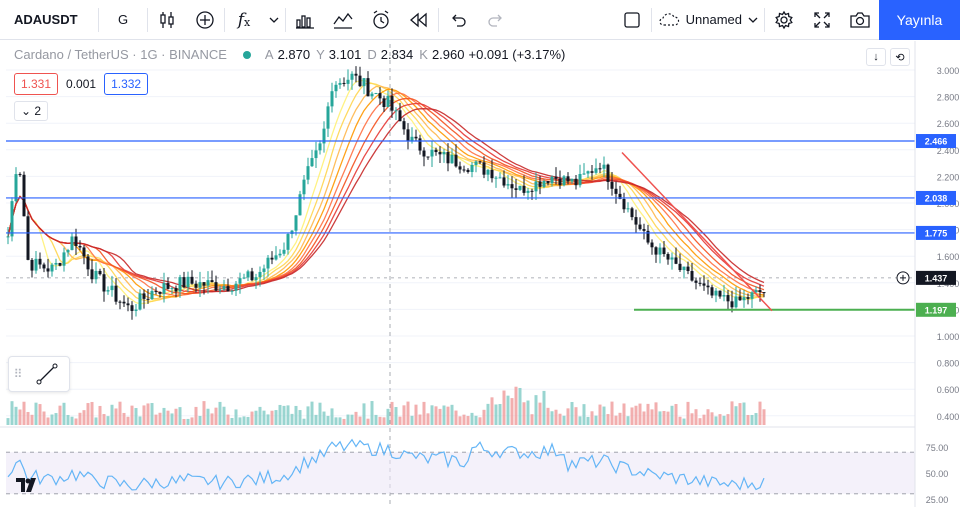 The height and width of the screenshot is (507, 960). What do you see at coordinates (126, 84) in the screenshot?
I see `ask-button: 1.332` at bounding box center [126, 84].